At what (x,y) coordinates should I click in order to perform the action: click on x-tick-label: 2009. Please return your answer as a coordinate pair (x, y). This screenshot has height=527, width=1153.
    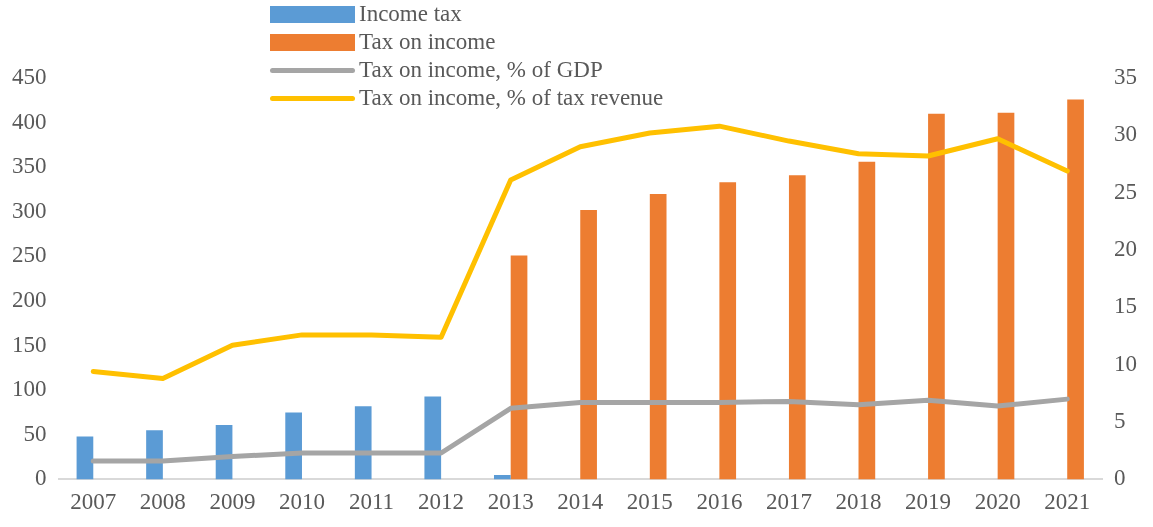
    Looking at the image, I should click on (232, 502).